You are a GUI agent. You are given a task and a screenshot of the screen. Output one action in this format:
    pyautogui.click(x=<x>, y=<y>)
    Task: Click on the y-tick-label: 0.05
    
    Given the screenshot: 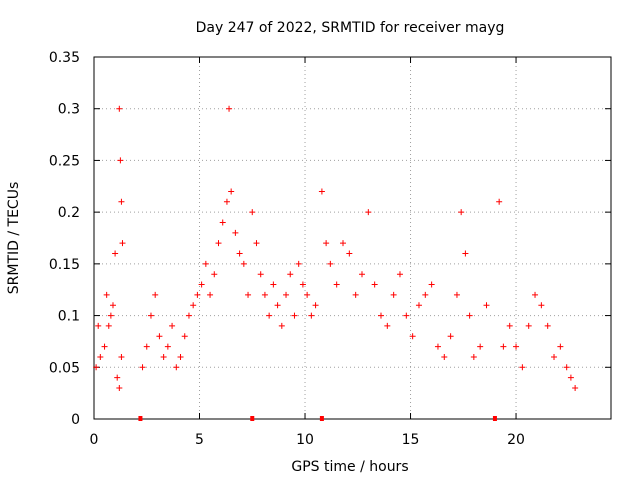 What is the action you would take?
    pyautogui.click(x=64, y=368)
    